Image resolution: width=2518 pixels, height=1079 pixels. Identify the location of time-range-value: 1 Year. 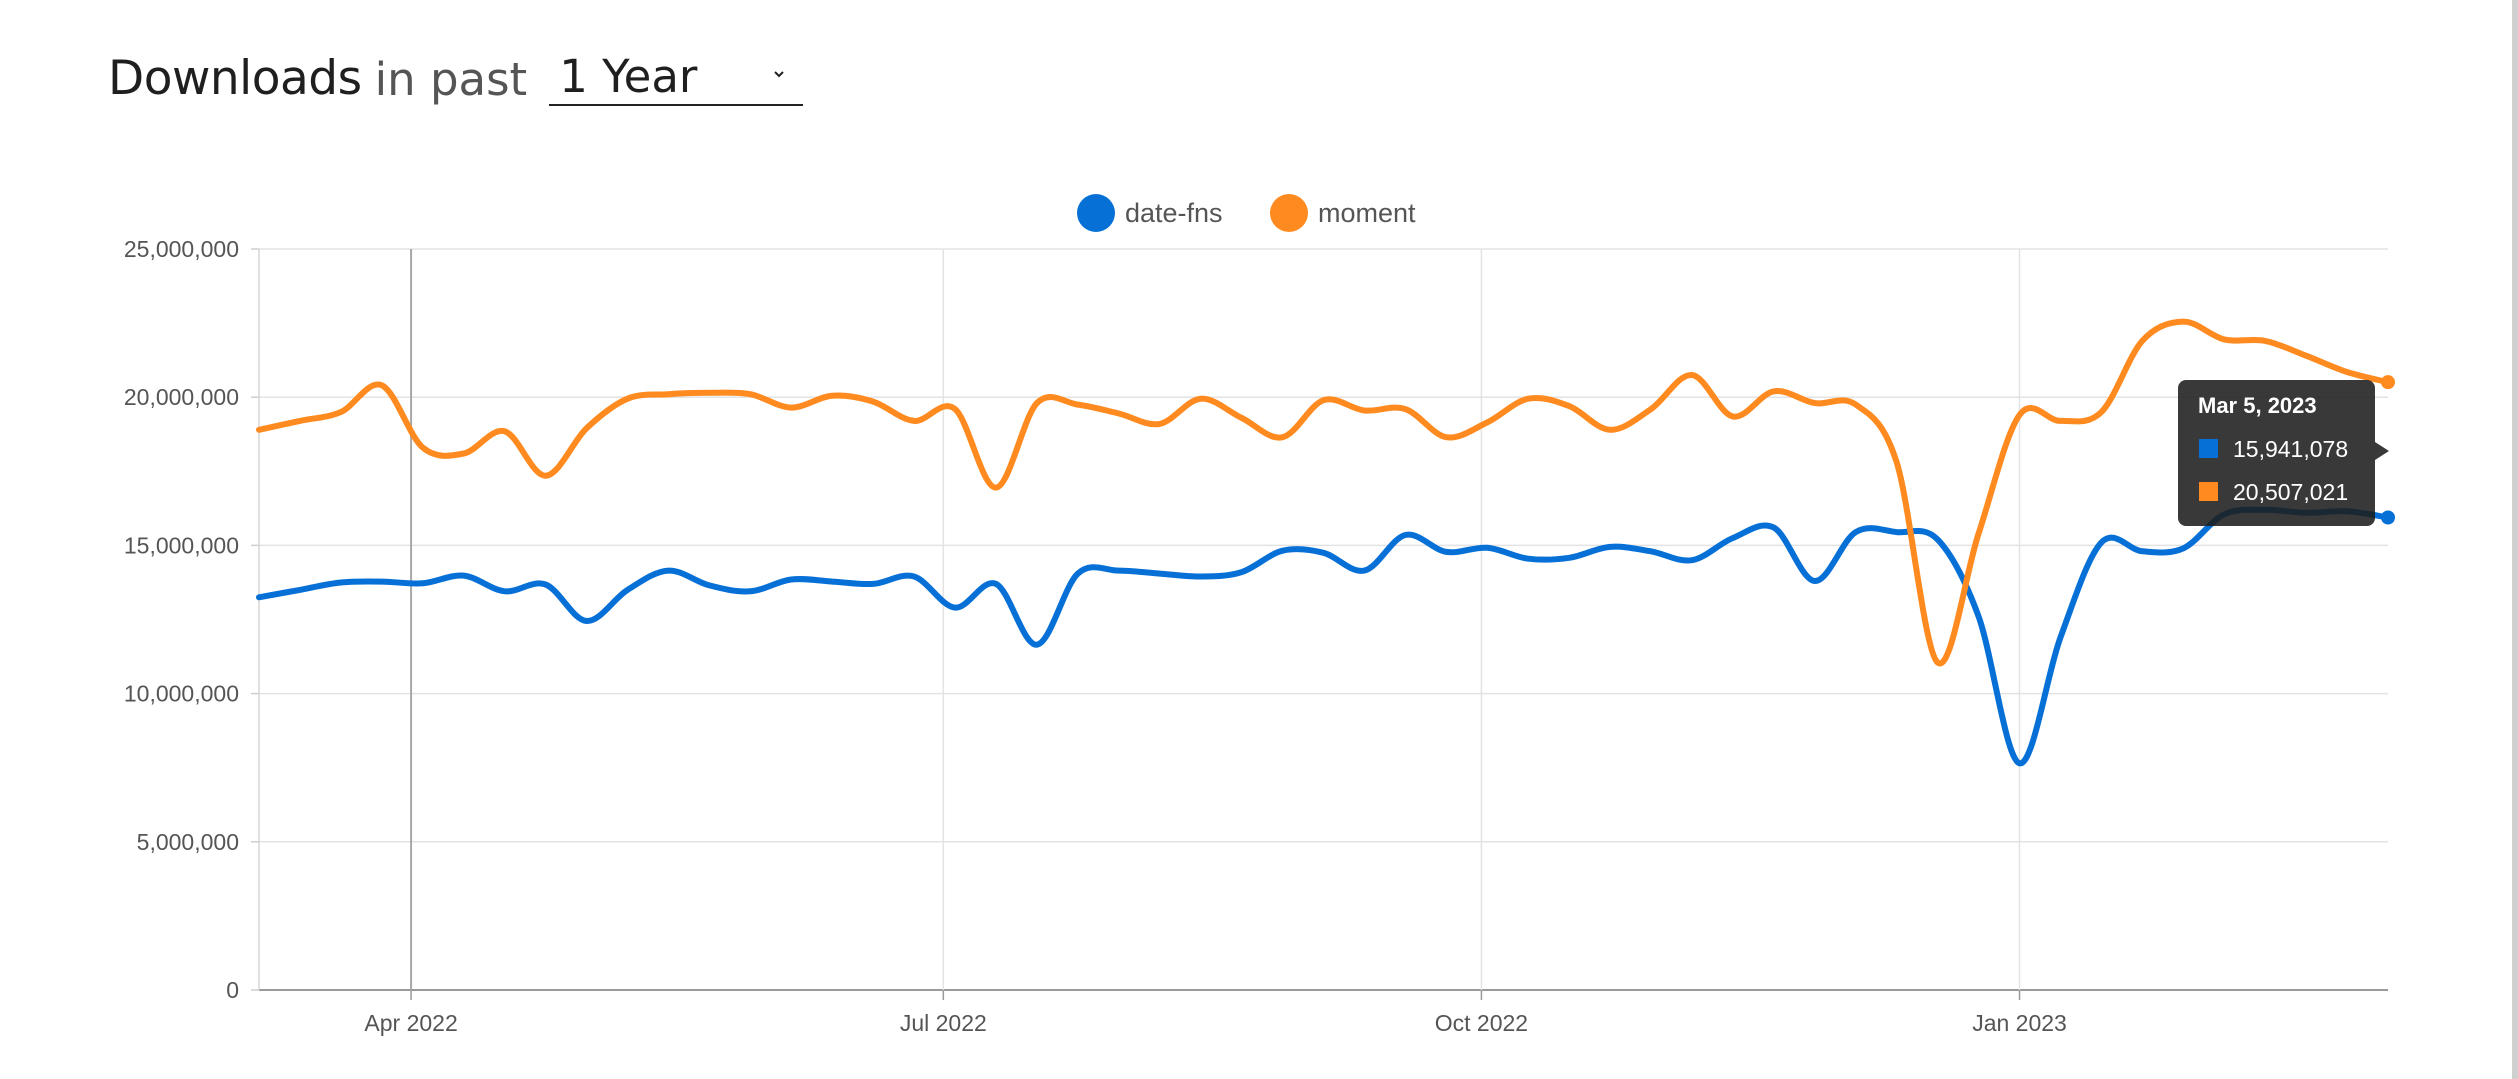
(628, 76).